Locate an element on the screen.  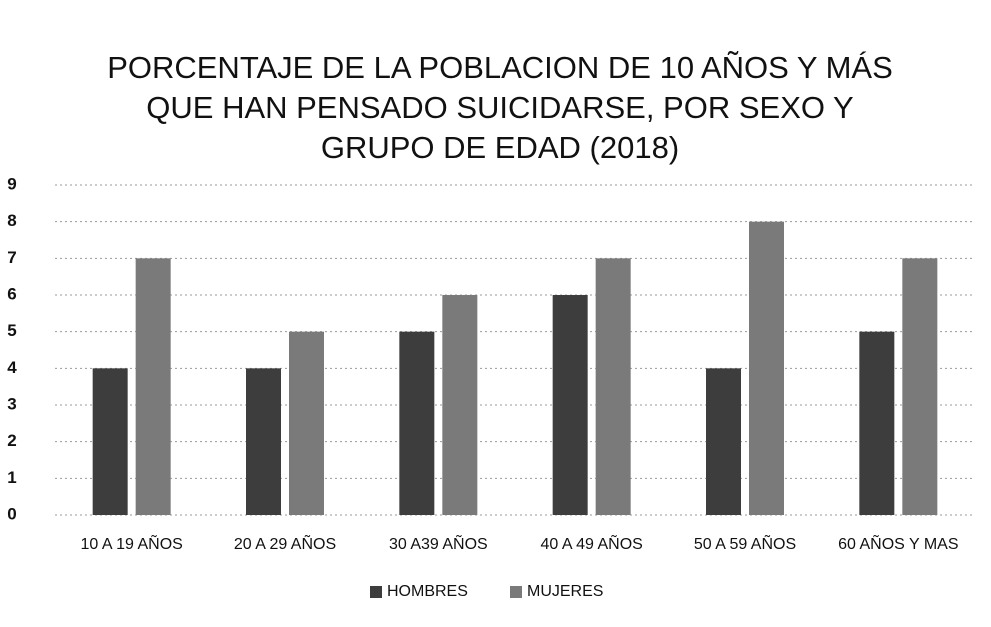
y-tick-label: 8 is located at coordinates (11, 220).